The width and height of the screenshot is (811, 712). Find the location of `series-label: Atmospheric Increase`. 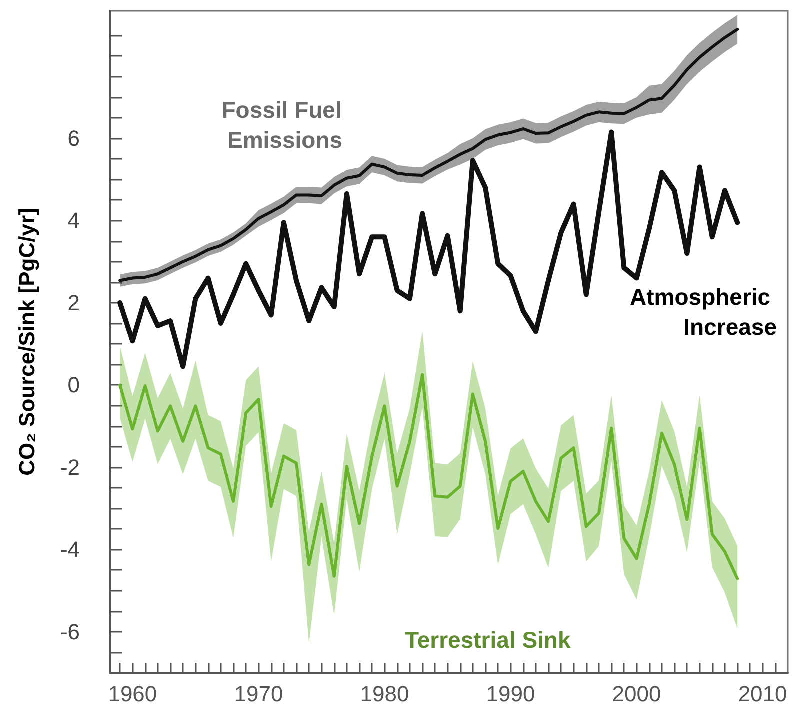

series-label: Atmospheric Increase is located at coordinates (703, 312).